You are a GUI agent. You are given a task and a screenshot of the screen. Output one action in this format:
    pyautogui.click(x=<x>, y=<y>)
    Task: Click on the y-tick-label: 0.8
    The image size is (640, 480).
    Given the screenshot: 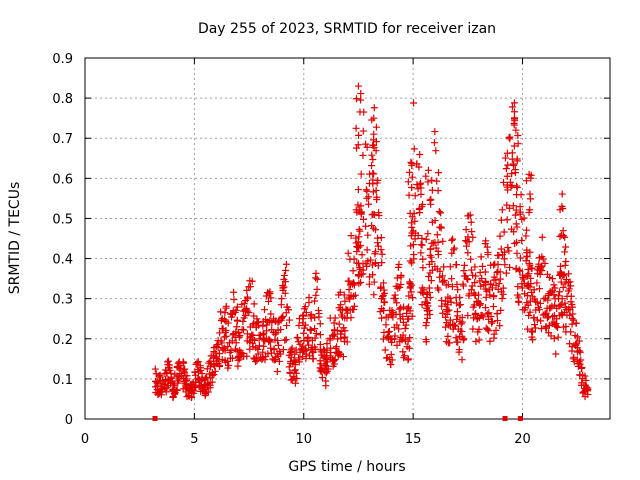 What is the action you would take?
    pyautogui.click(x=62, y=99)
    